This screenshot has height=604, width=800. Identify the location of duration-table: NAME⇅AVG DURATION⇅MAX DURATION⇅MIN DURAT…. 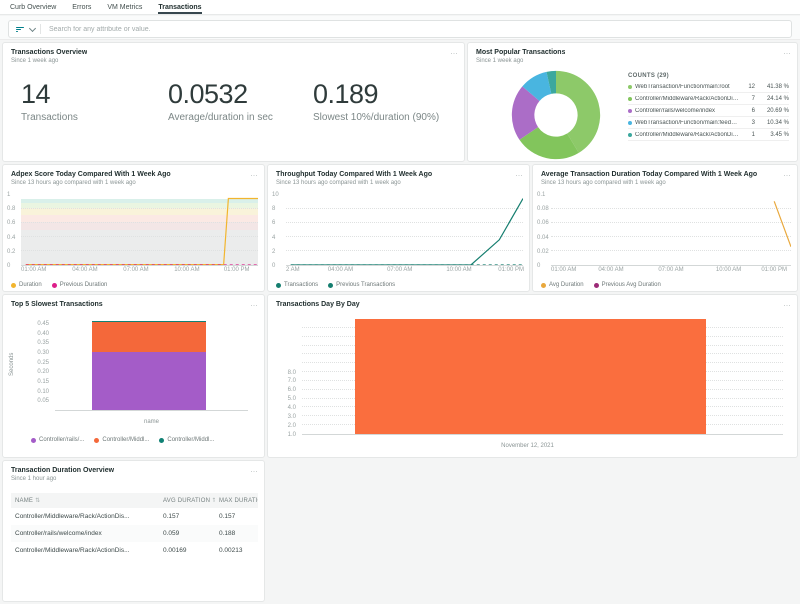
(134, 544).